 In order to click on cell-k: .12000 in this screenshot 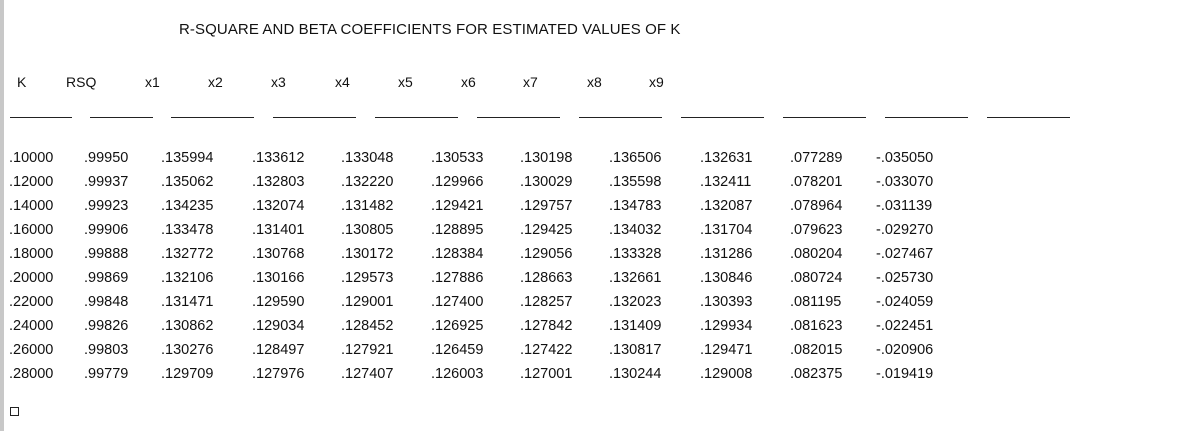, I will do `click(31, 182)`.